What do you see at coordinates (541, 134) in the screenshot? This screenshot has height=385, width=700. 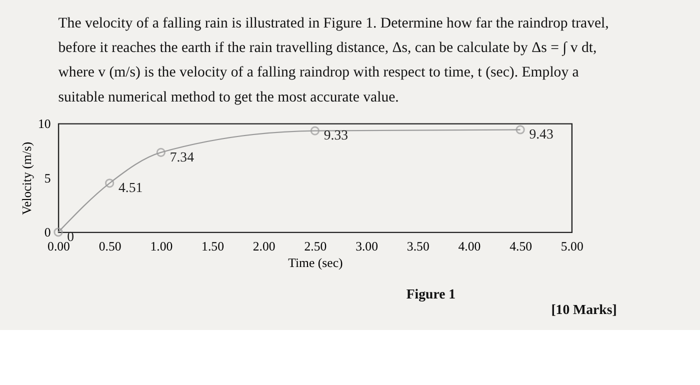 I see `data-label: 9.43` at bounding box center [541, 134].